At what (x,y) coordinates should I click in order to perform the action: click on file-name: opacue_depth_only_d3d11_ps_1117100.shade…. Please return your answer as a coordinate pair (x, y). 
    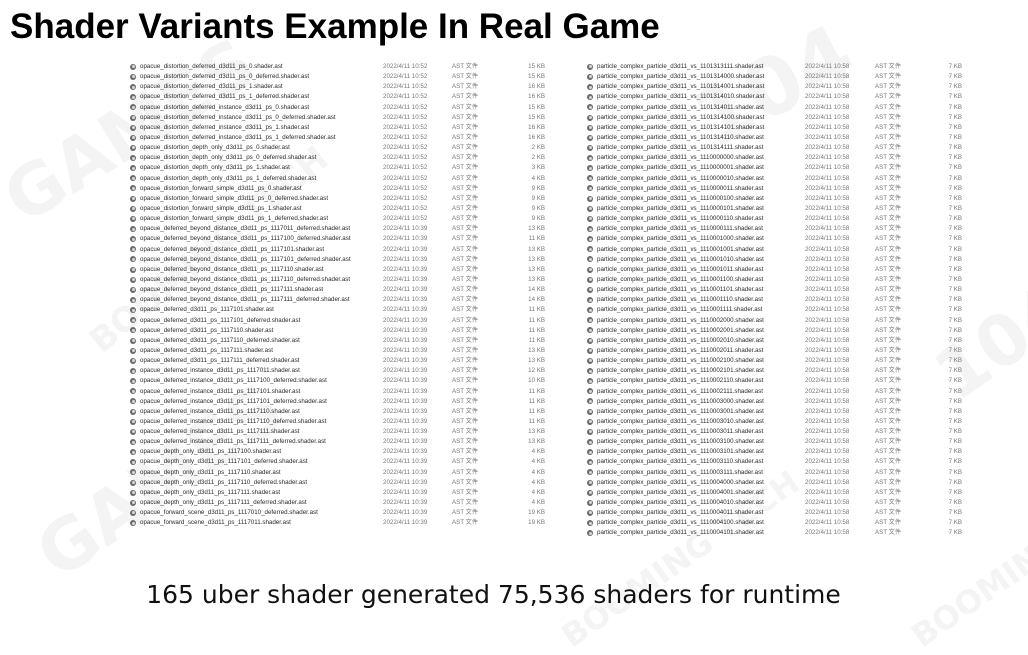
    Looking at the image, I should click on (211, 452).